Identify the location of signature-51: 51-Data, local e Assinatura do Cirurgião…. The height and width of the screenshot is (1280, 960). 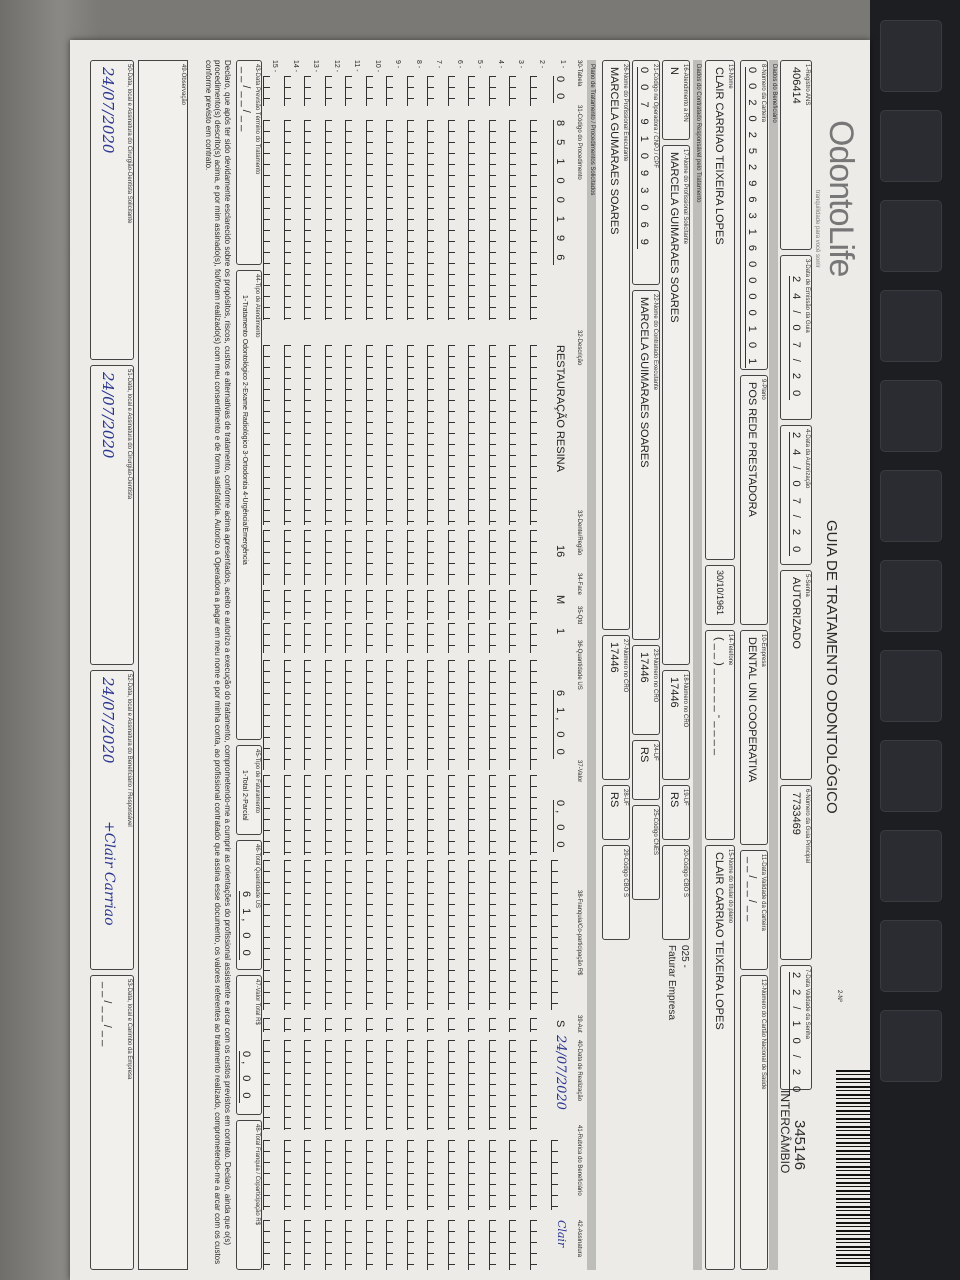
(112, 515).